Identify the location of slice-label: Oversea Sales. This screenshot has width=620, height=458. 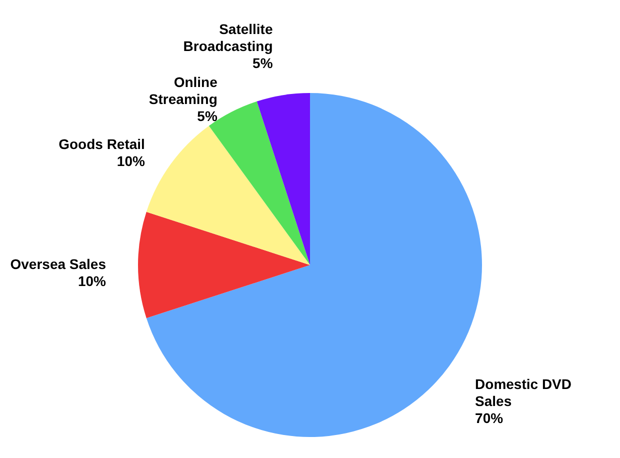
(58, 264).